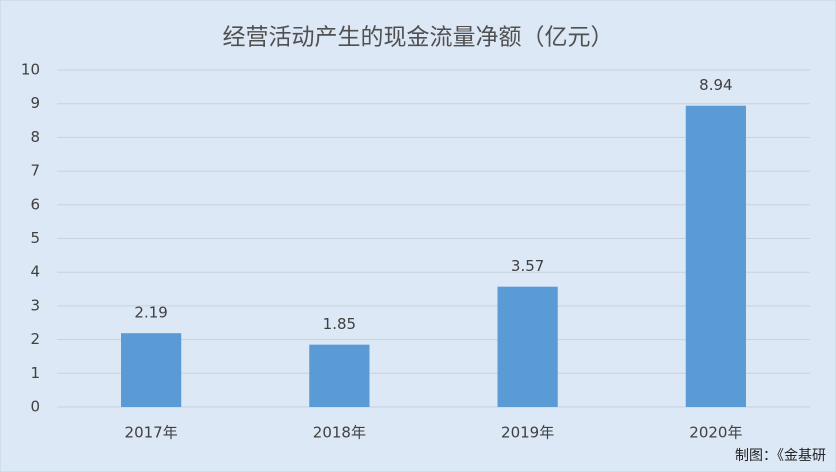  What do you see at coordinates (527, 266) in the screenshot?
I see `data-label: 3.57` at bounding box center [527, 266].